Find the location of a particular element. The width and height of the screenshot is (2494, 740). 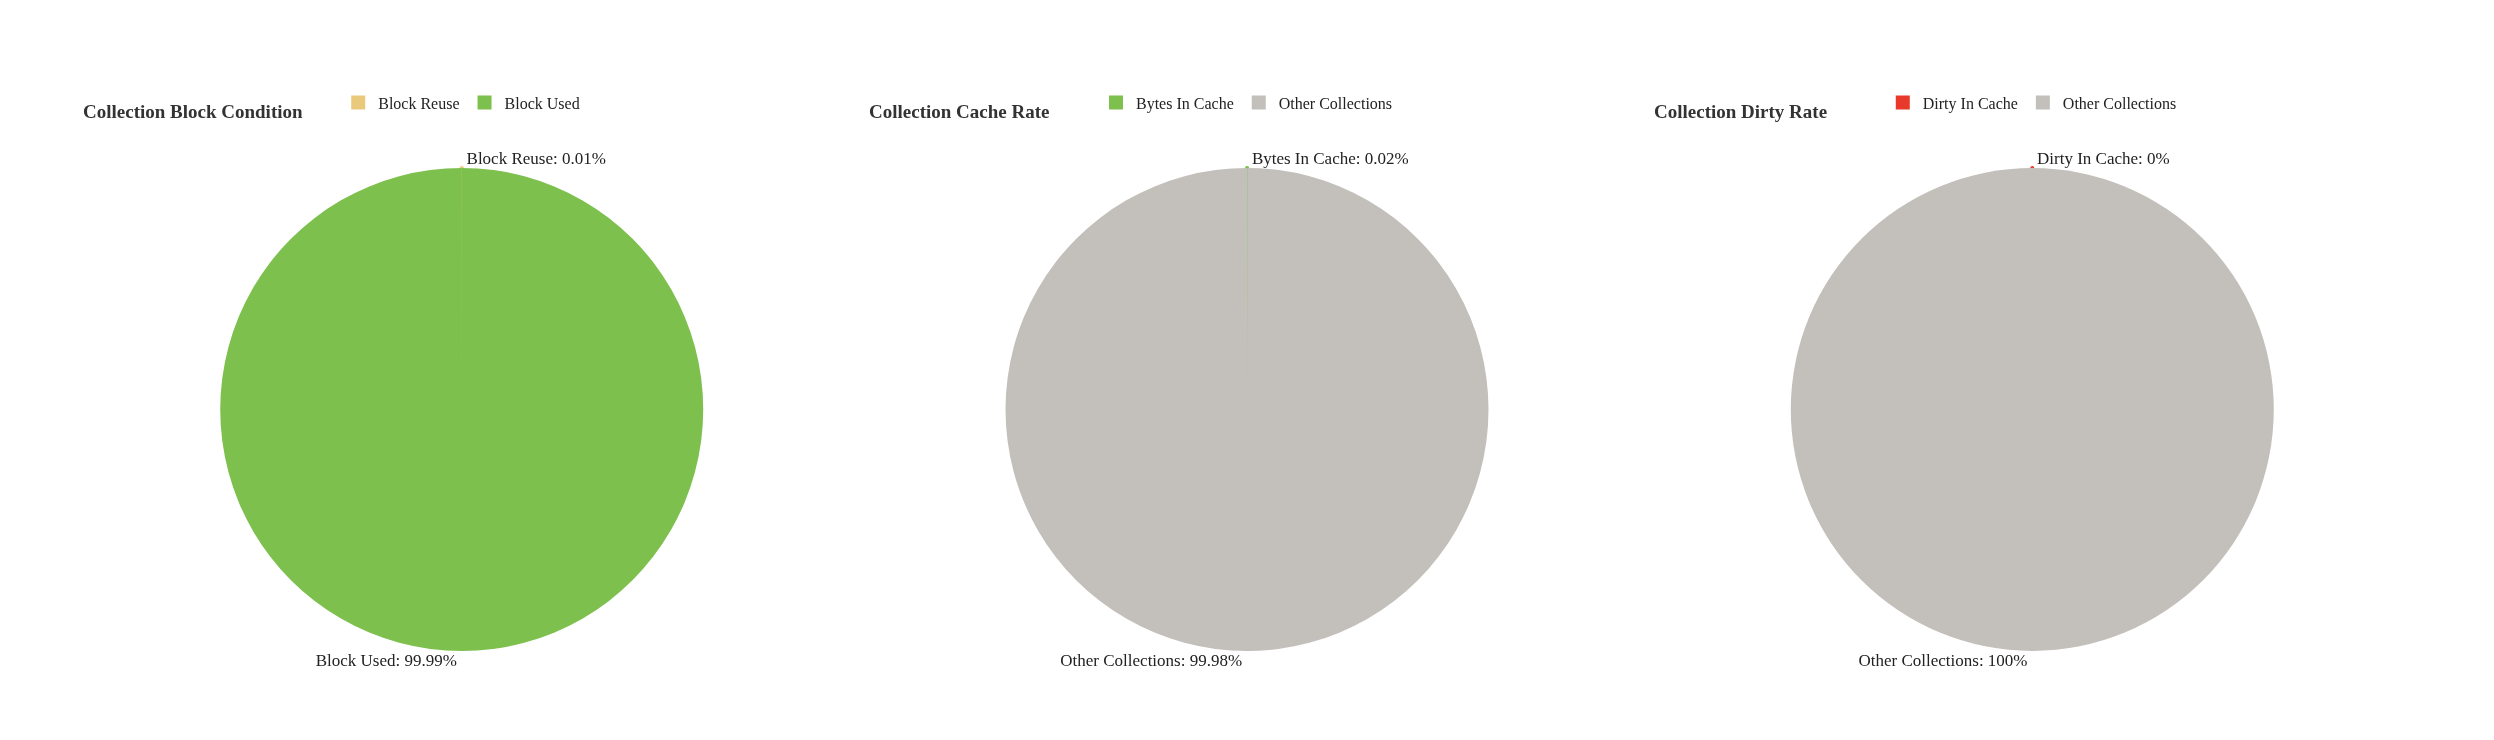

data-label: Other Collections: 100% is located at coordinates (1943, 660).